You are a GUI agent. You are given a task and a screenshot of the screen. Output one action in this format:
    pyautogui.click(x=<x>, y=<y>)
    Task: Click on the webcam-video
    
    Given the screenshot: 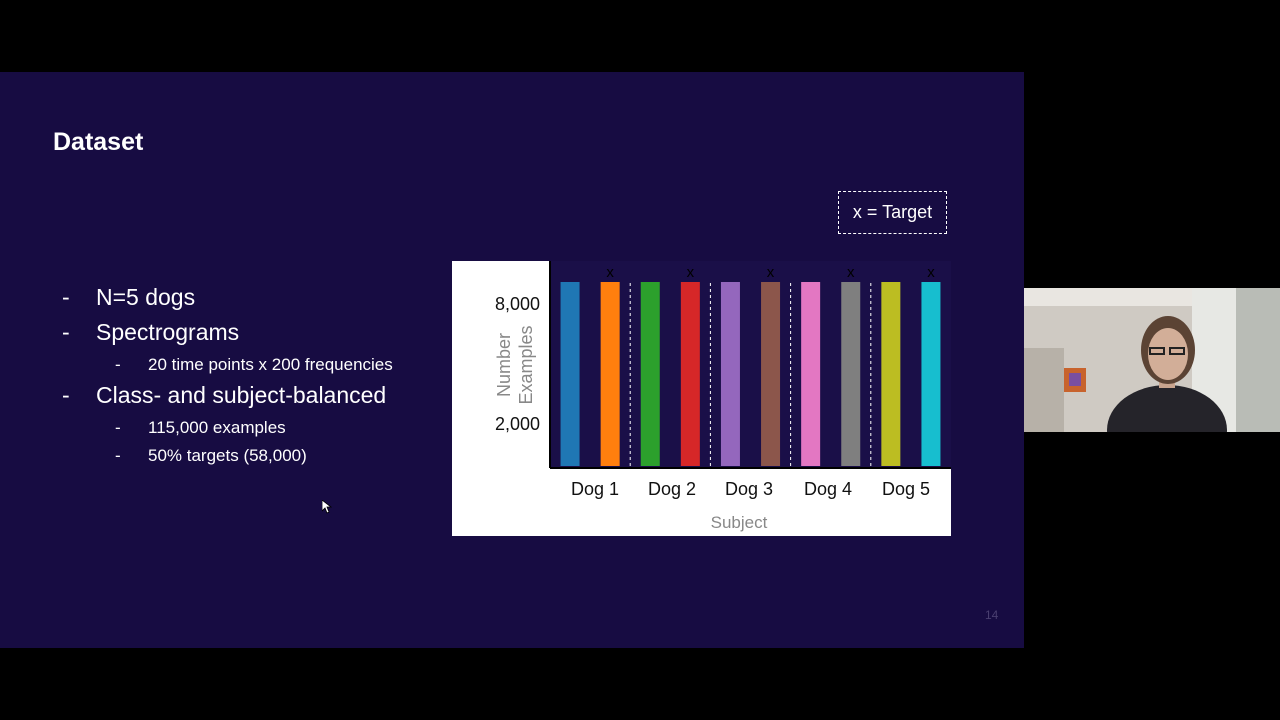 What is the action you would take?
    pyautogui.click(x=1152, y=360)
    